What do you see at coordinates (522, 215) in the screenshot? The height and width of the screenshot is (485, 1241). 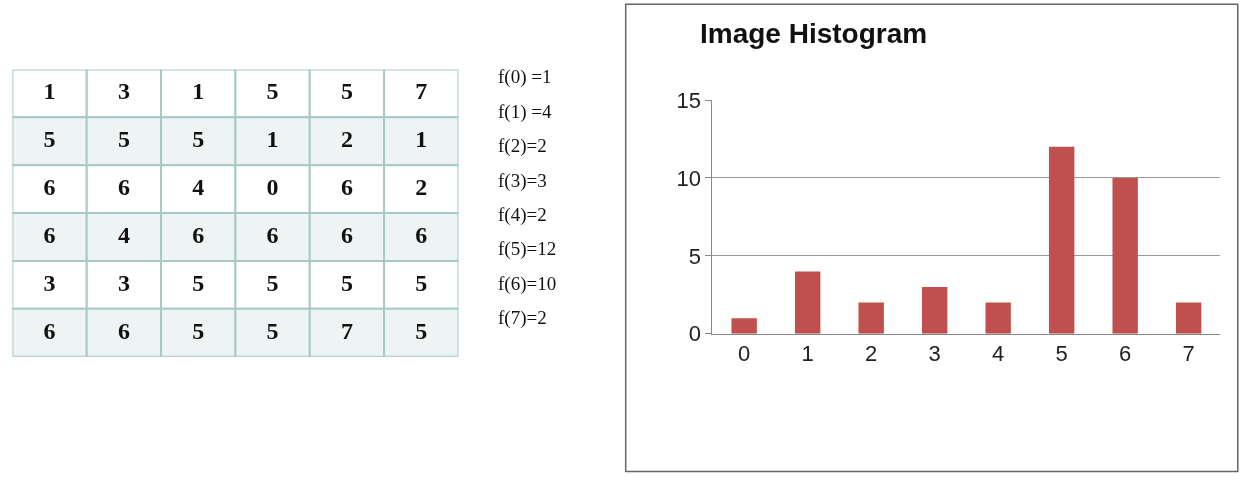 I see `text: f(4)=2` at bounding box center [522, 215].